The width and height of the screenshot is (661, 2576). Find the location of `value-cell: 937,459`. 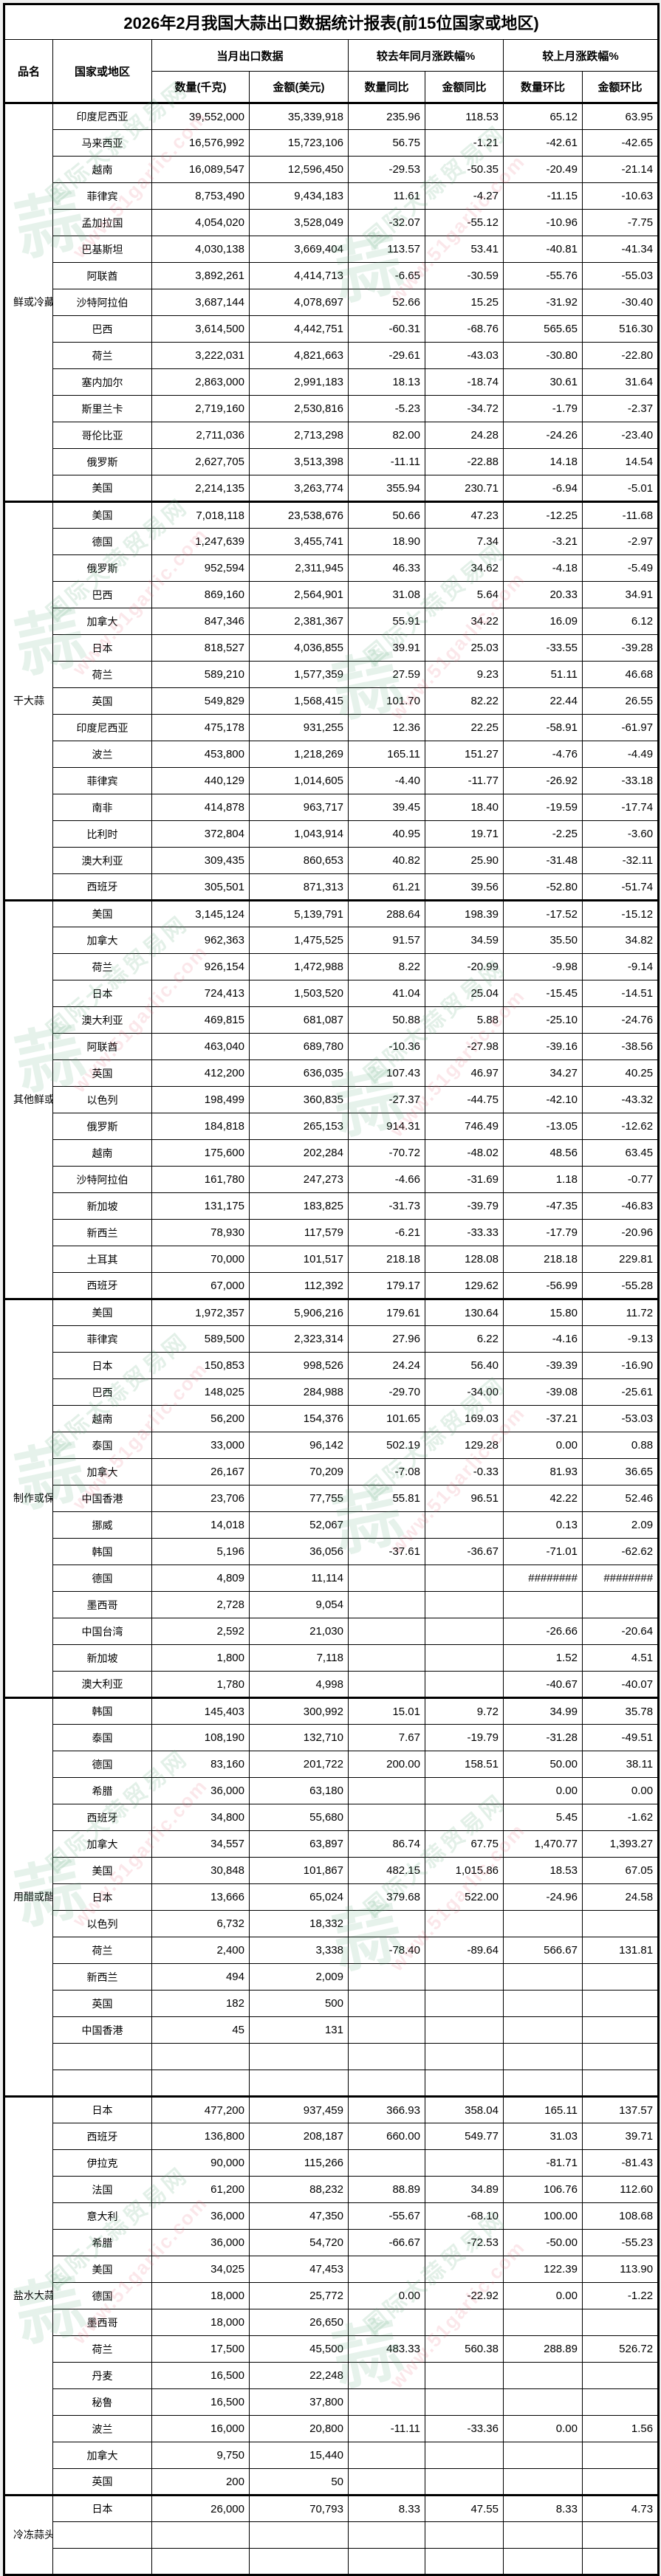

value-cell: 937,459 is located at coordinates (299, 2109).